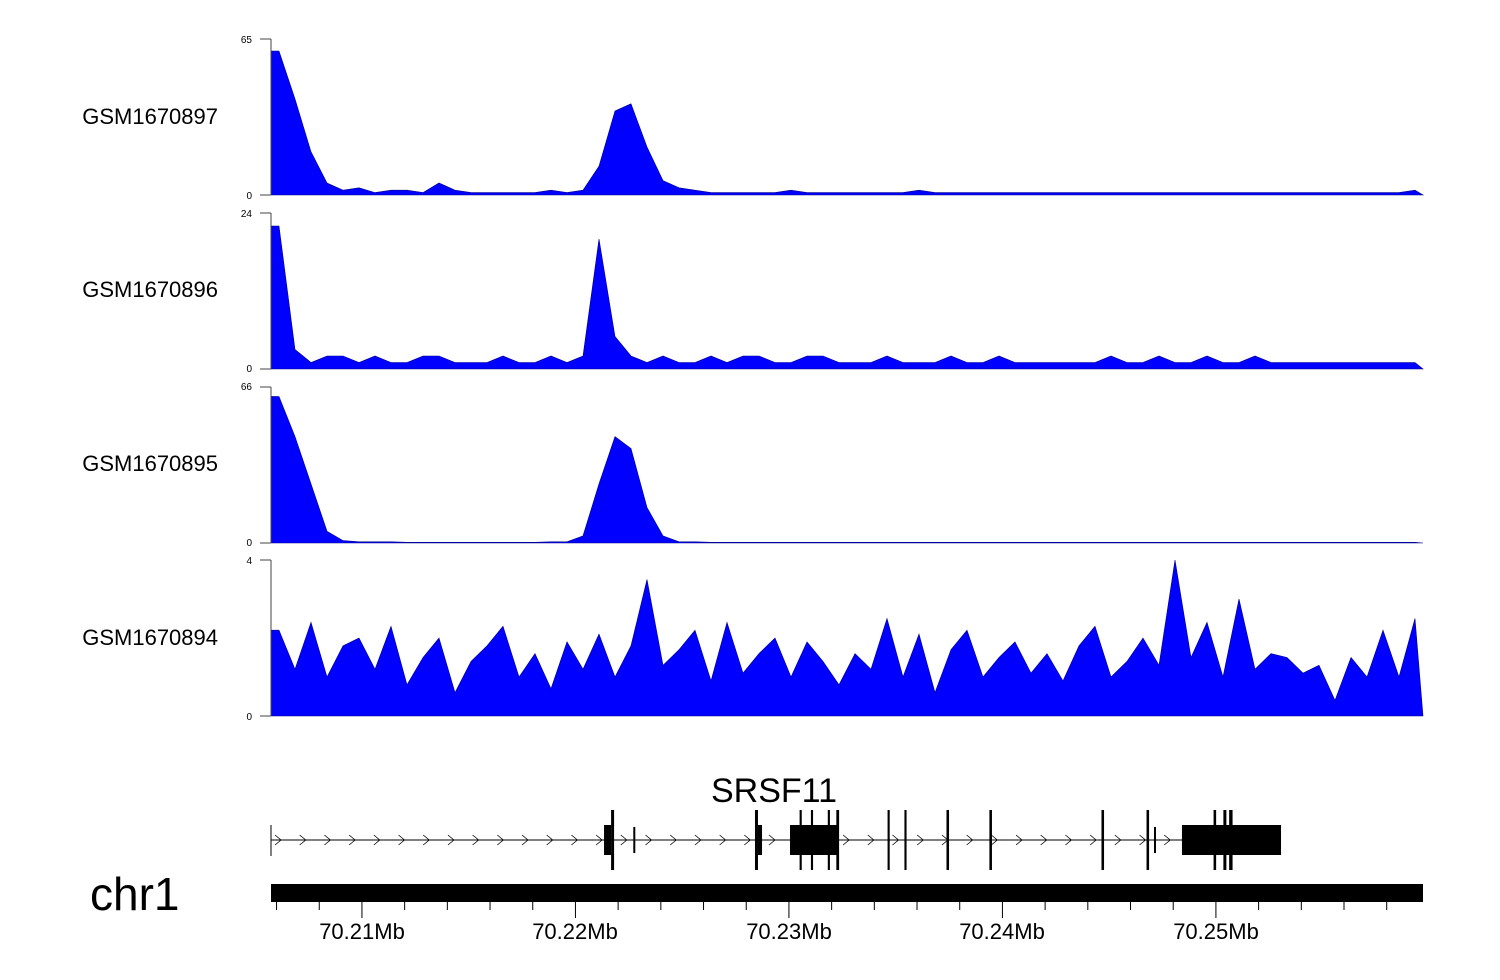 The height and width of the screenshot is (980, 1500). I want to click on axis-label-70.25: 70.25Mb, so click(1216, 931).